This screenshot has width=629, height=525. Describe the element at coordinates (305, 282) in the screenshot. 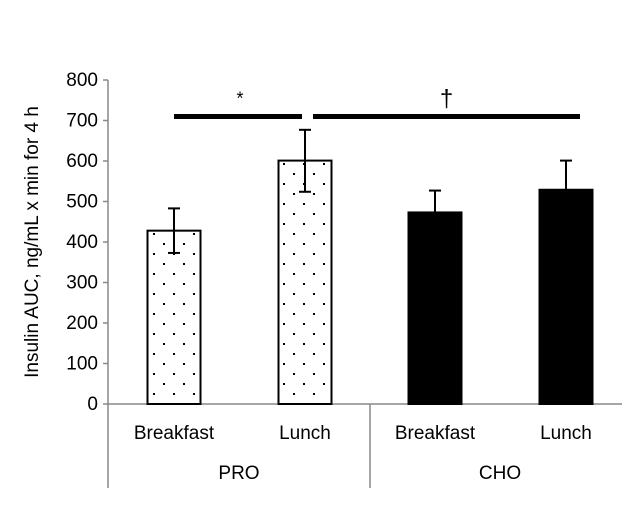

I see `bar-pro-lunch` at that location.